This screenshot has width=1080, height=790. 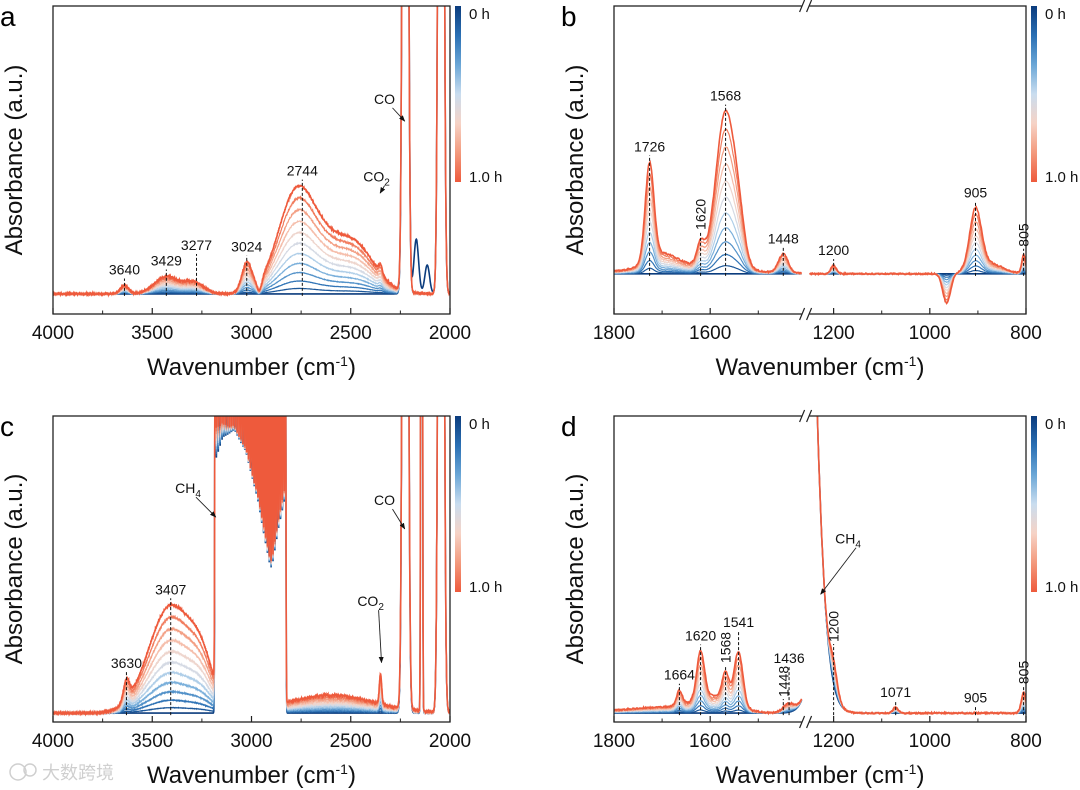 I want to click on species-label: CO2, so click(x=370, y=603).